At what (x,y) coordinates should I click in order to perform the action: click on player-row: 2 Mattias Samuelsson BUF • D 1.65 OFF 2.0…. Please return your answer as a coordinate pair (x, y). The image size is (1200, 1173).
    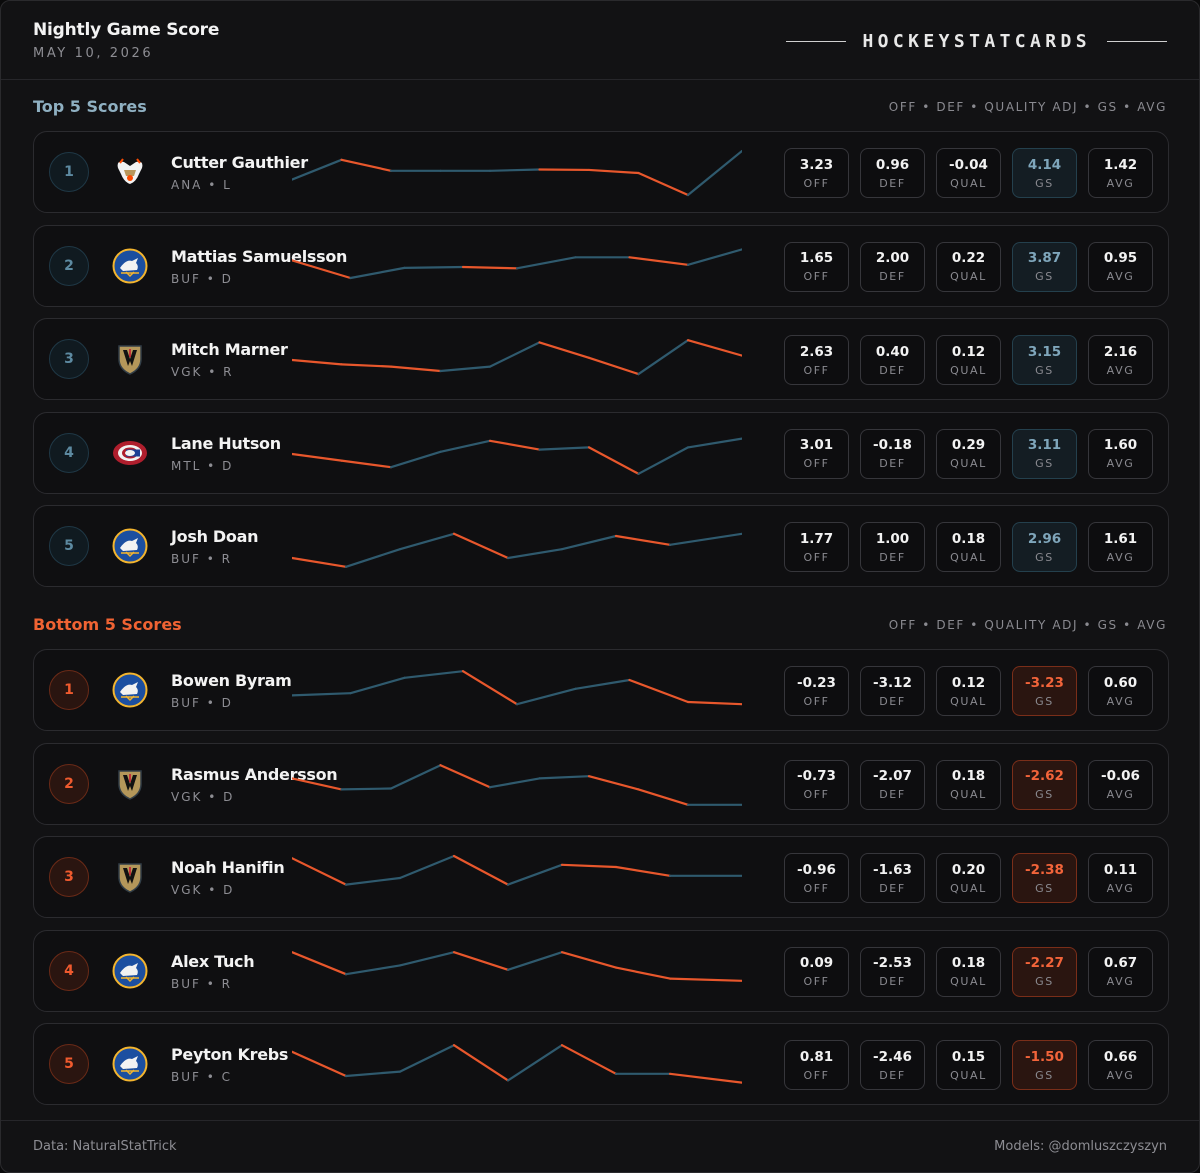
    Looking at the image, I should click on (601, 265).